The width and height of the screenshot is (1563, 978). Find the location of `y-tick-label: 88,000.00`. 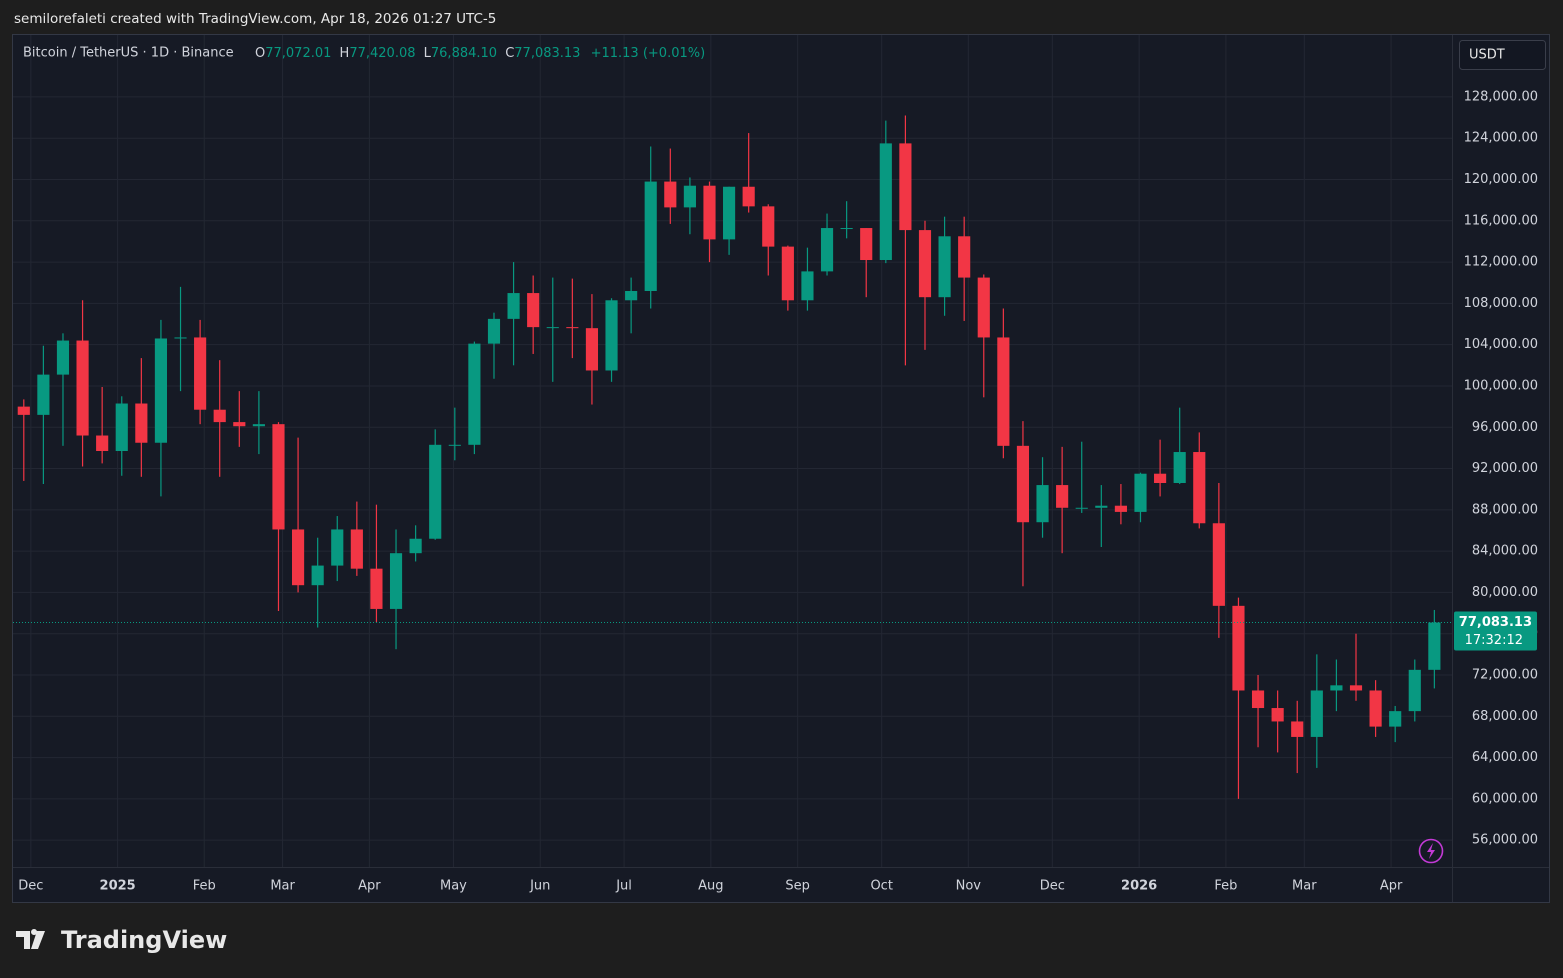

y-tick-label: 88,000.00 is located at coordinates (1505, 509).